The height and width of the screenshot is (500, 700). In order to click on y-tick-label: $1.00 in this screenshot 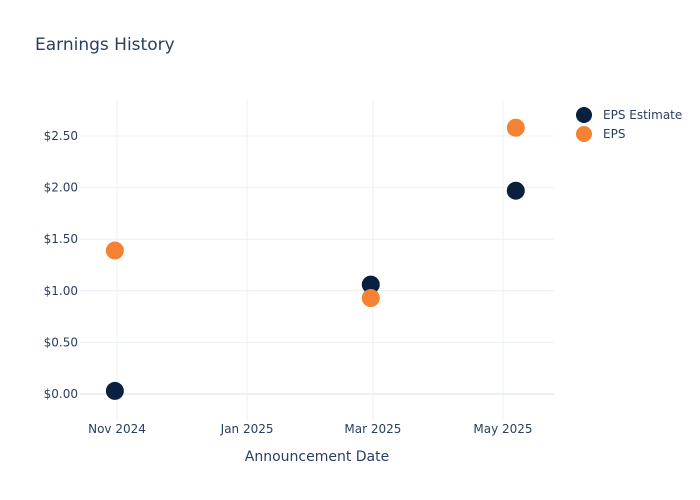, I will do `click(61, 291)`.